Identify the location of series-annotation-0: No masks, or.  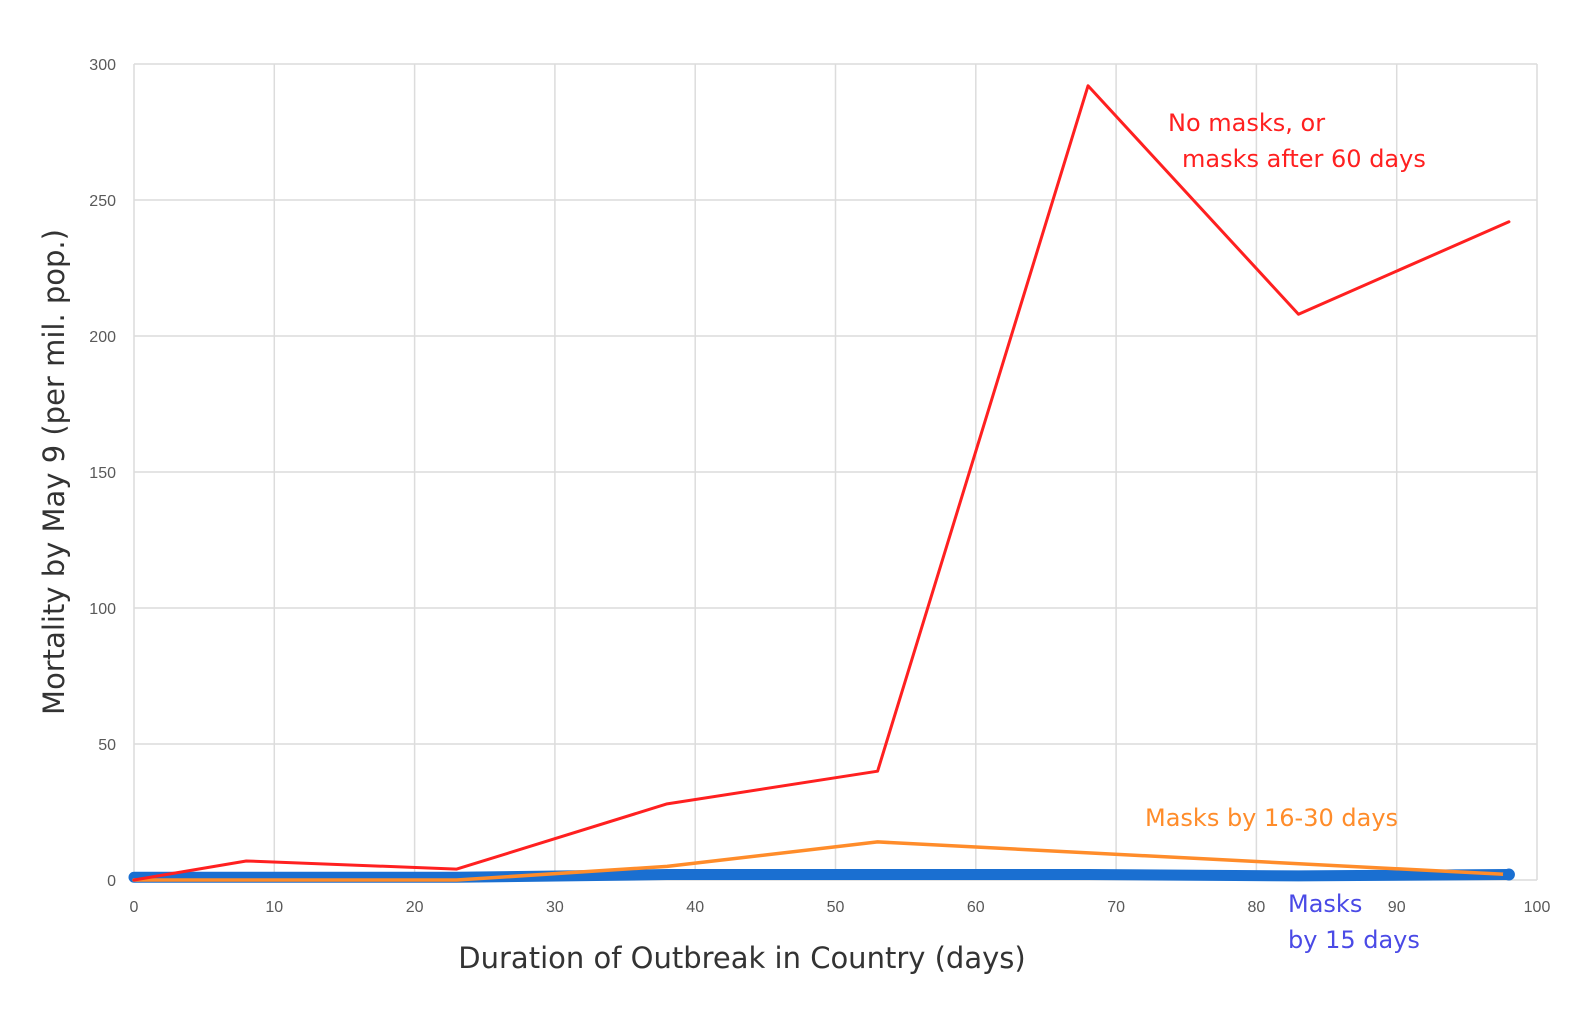
(1246, 123).